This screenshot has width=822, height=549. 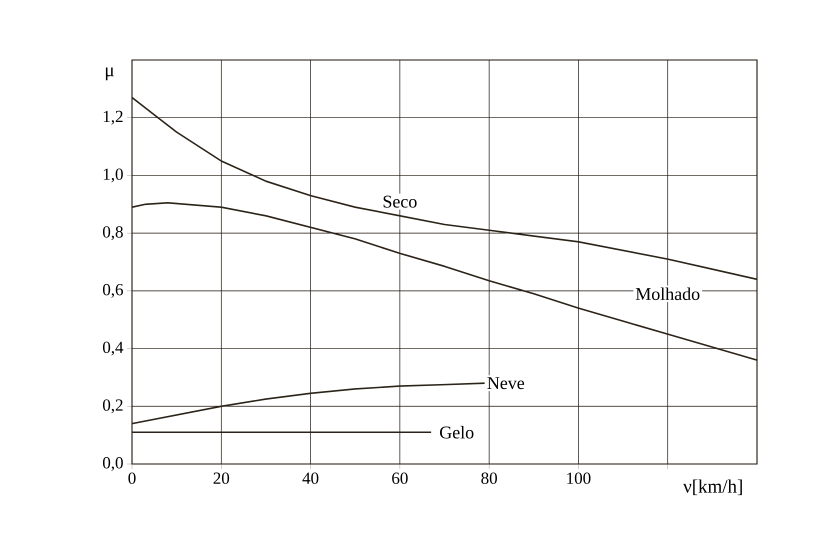 What do you see at coordinates (712, 487) in the screenshot?
I see `x-axis-title: ν[km/h]` at bounding box center [712, 487].